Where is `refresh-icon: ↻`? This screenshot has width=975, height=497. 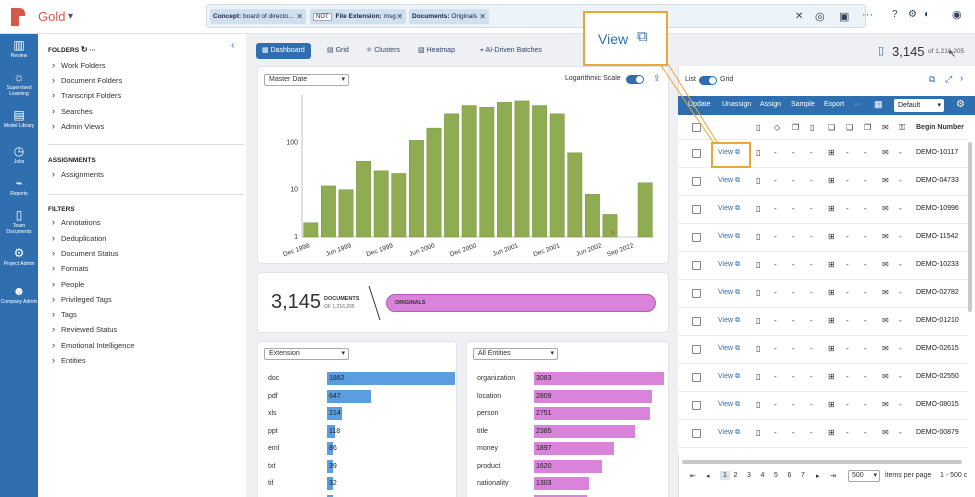
refresh-icon: ↻ is located at coordinates (84, 49).